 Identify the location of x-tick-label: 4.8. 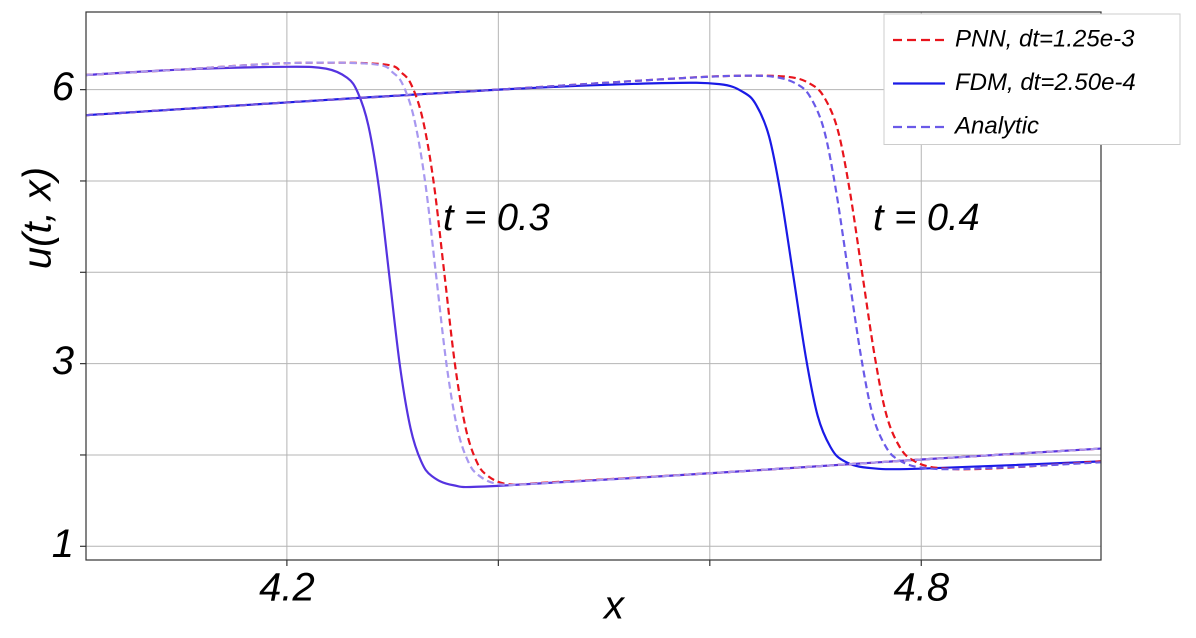
(921, 588).